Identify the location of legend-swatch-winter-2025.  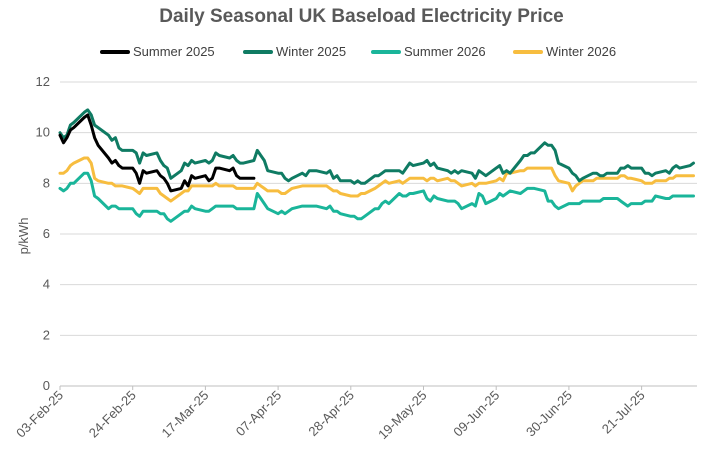
(258, 51).